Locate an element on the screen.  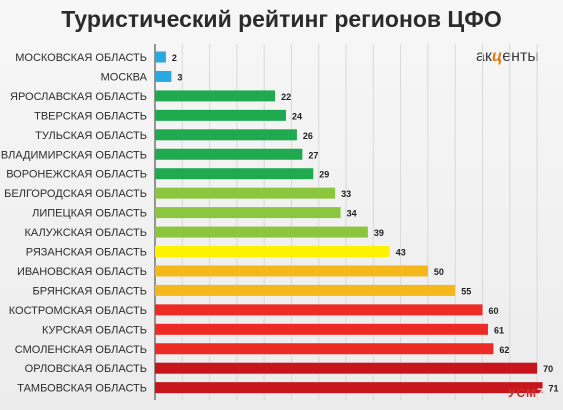
data-label: 24 is located at coordinates (297, 116).